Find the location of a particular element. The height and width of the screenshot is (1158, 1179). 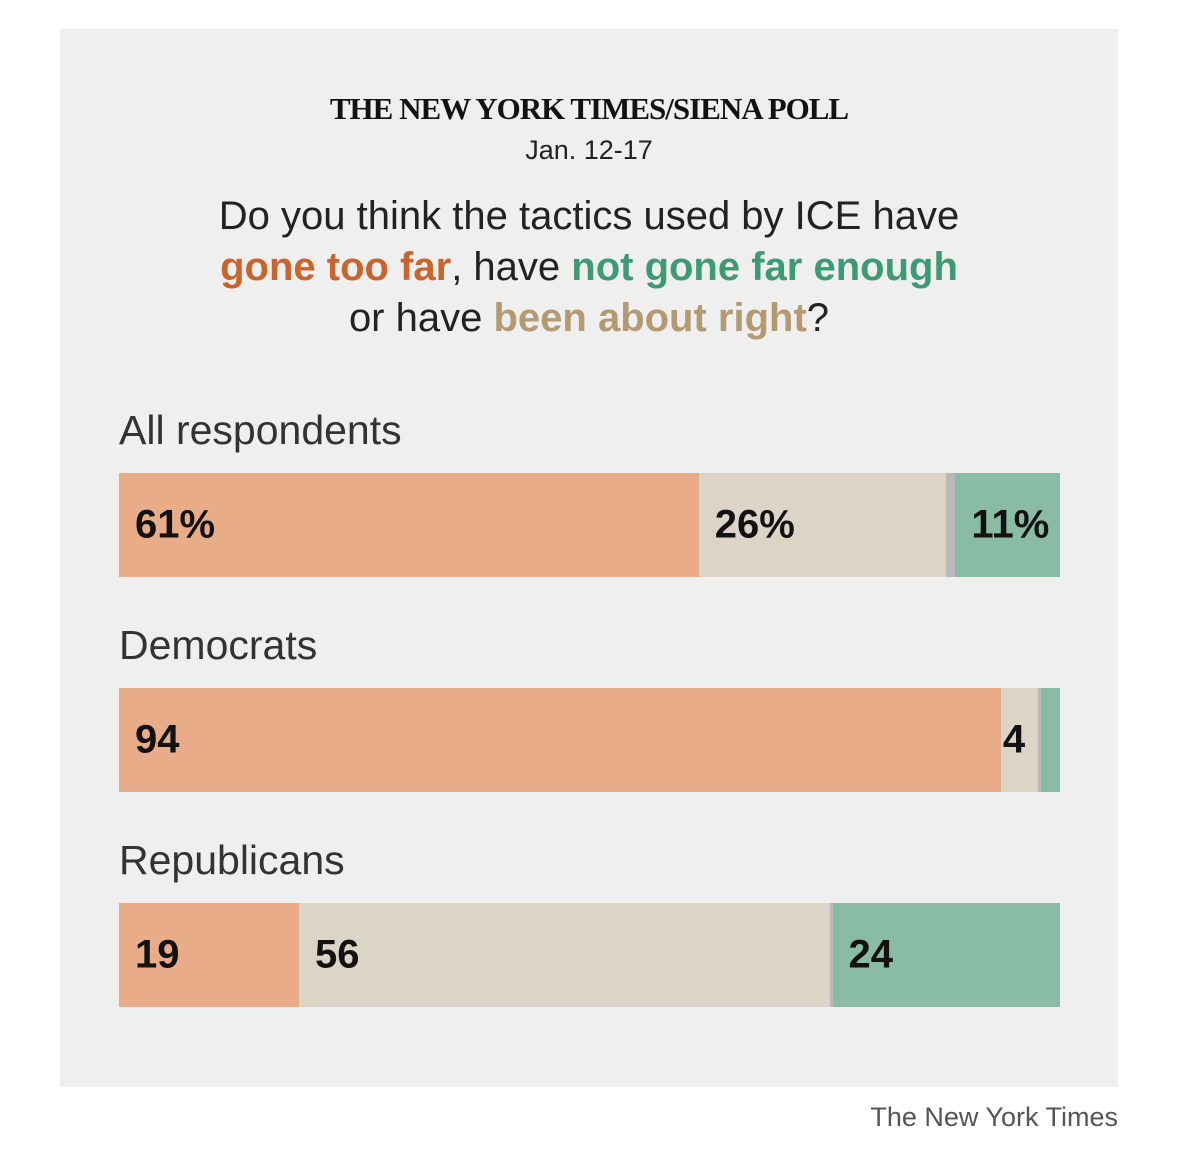

data-label: 94 is located at coordinates (157, 739).